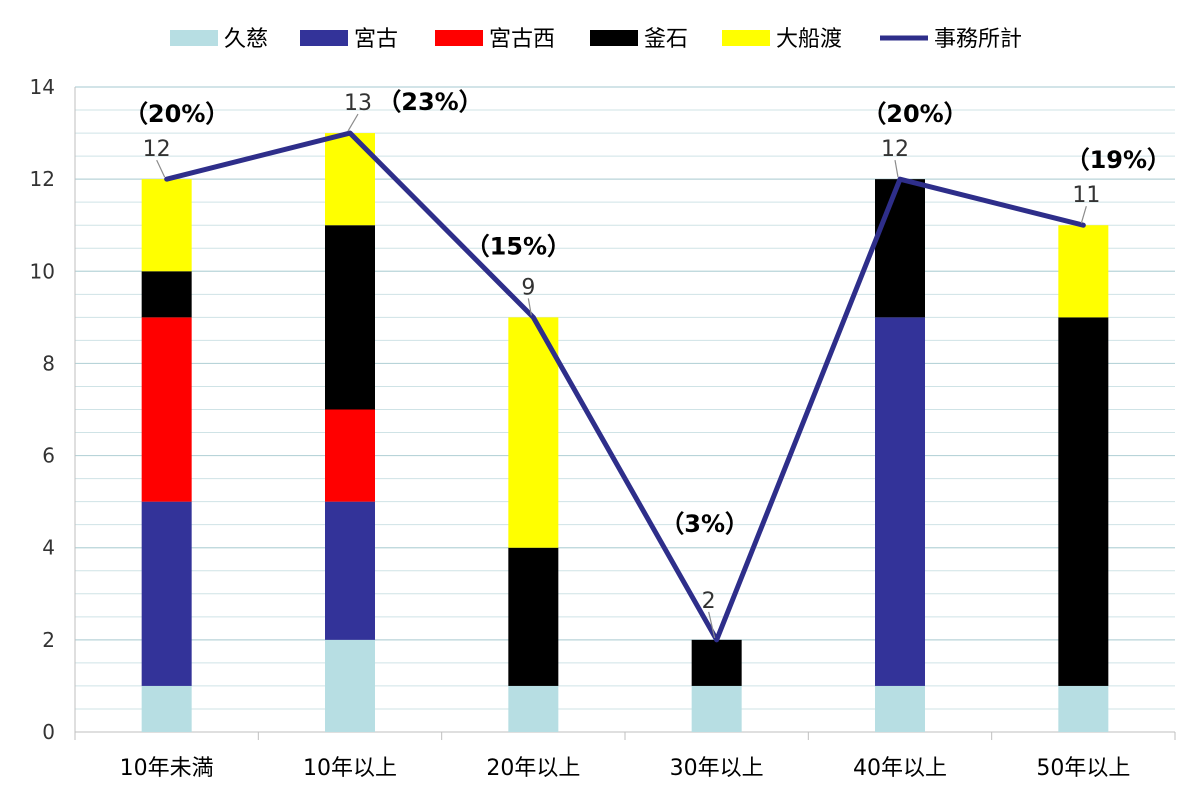 This screenshot has height=800, width=1200. Describe the element at coordinates (528, 287) in the screenshot. I see `total-value-label: 9` at that location.